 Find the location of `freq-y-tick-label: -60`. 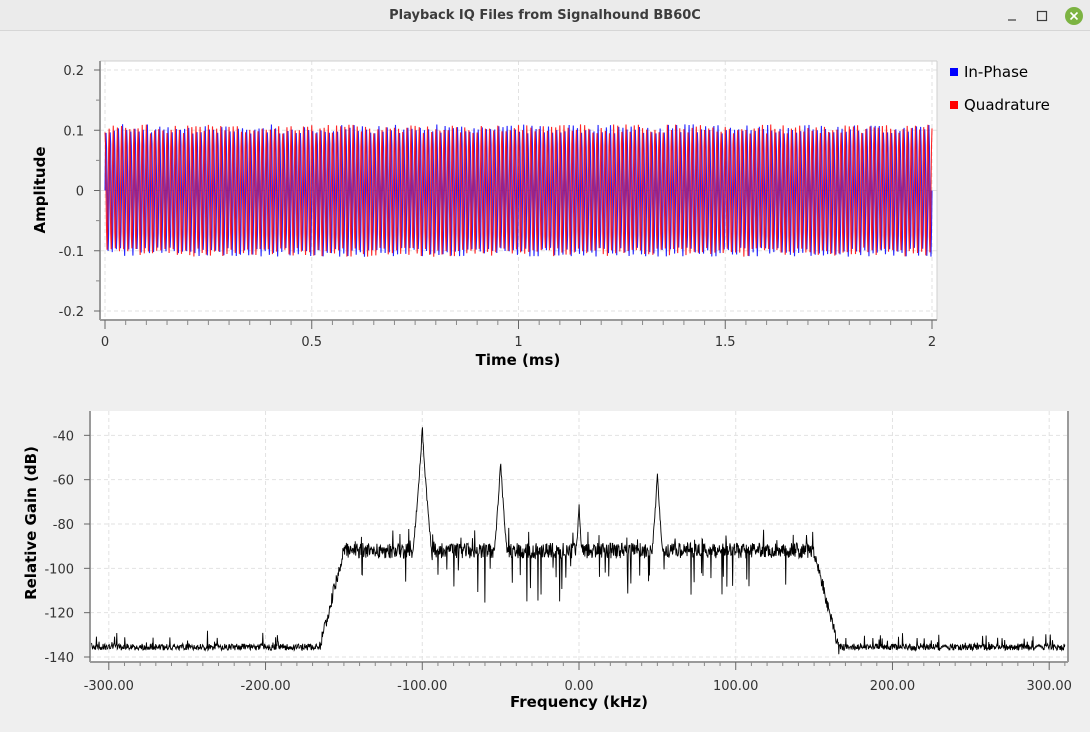

freq-y-tick-label: -60 is located at coordinates (63, 481).